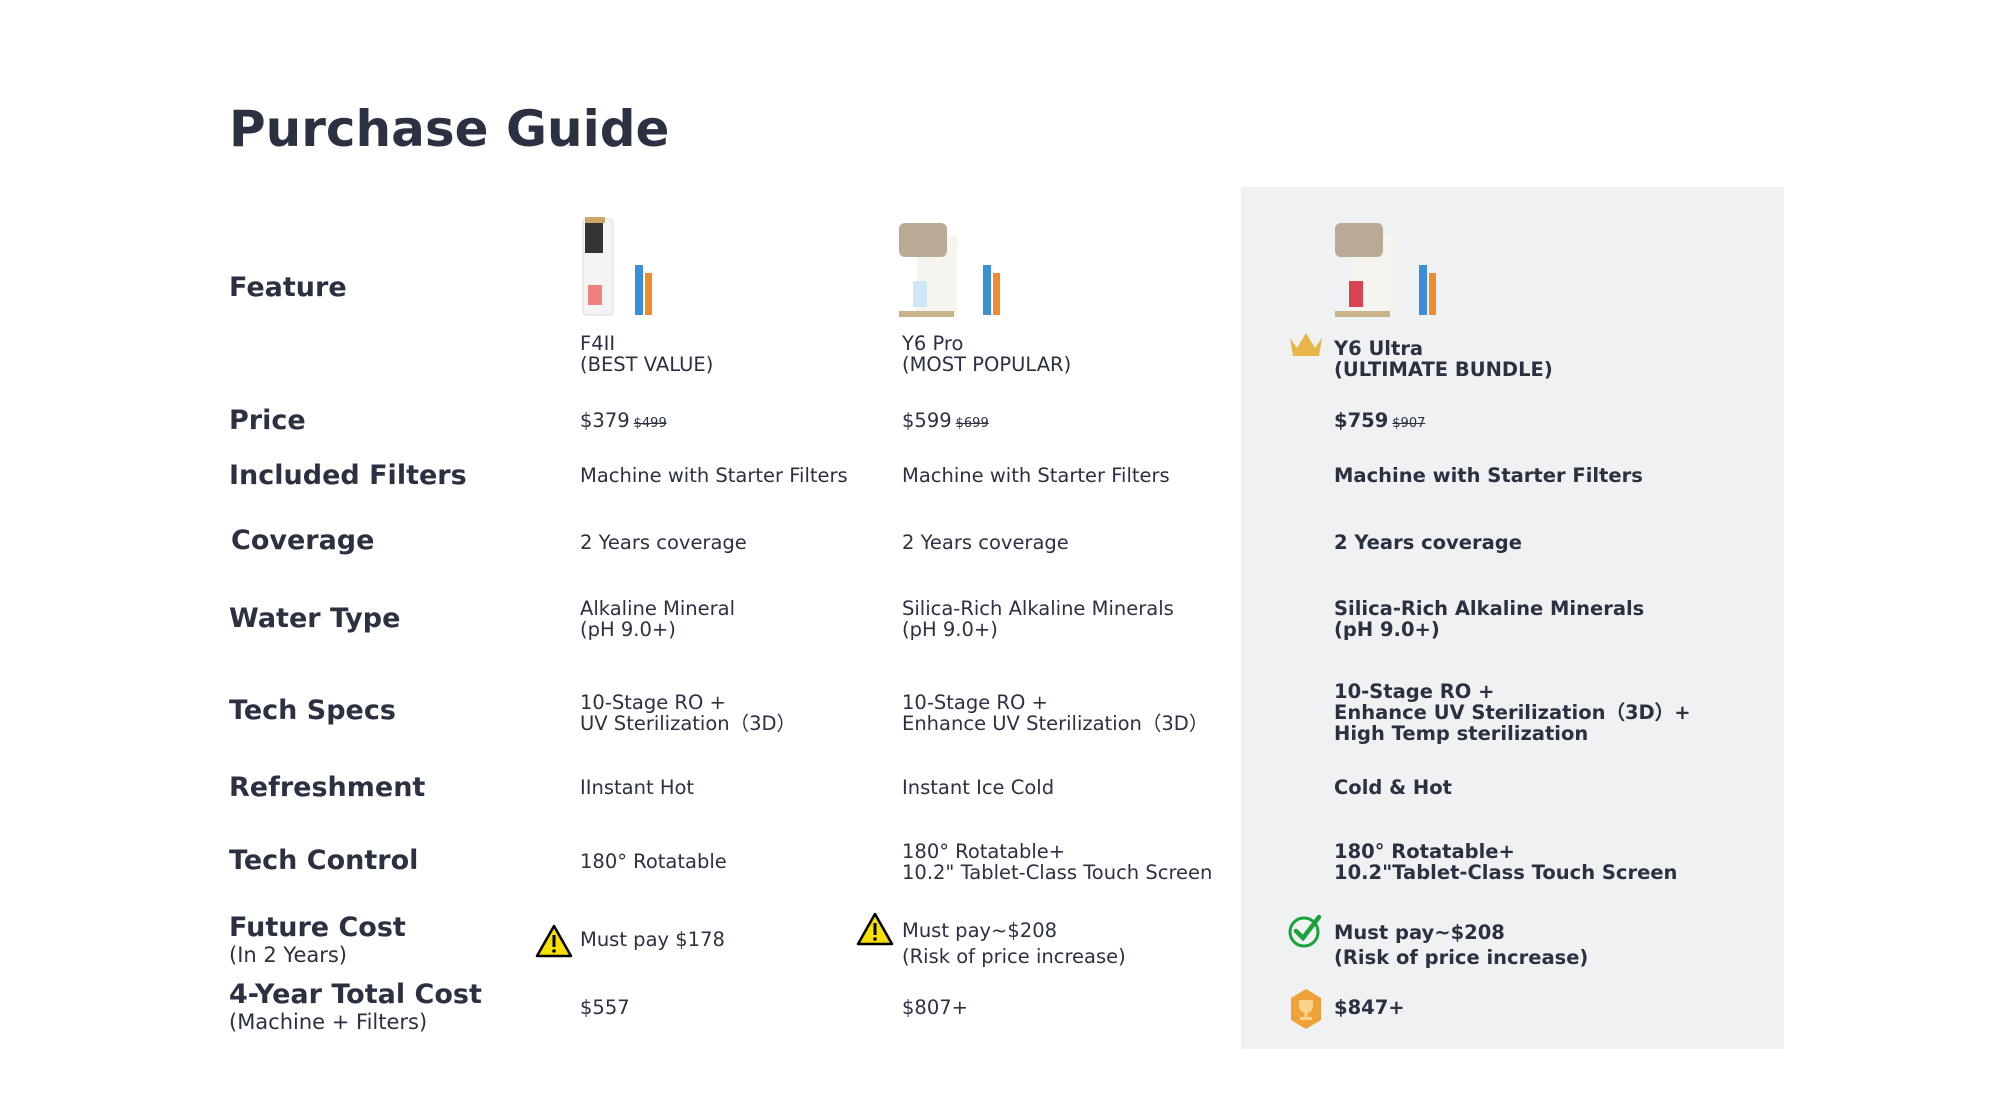 This screenshot has width=2000, height=1100. Describe the element at coordinates (1385, 270) in the screenshot. I see `product-image-y6-ultra` at that location.